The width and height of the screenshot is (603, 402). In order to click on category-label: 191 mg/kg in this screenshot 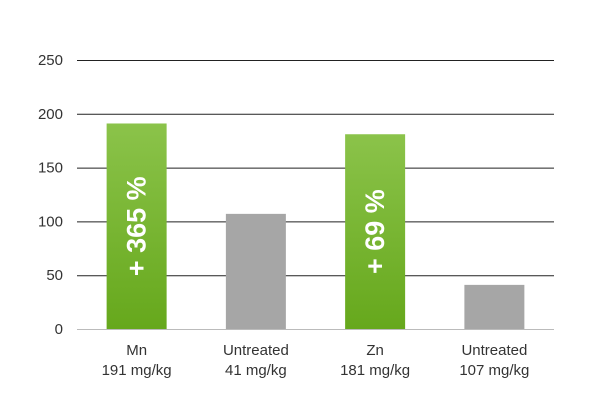, I will do `click(137, 370)`.